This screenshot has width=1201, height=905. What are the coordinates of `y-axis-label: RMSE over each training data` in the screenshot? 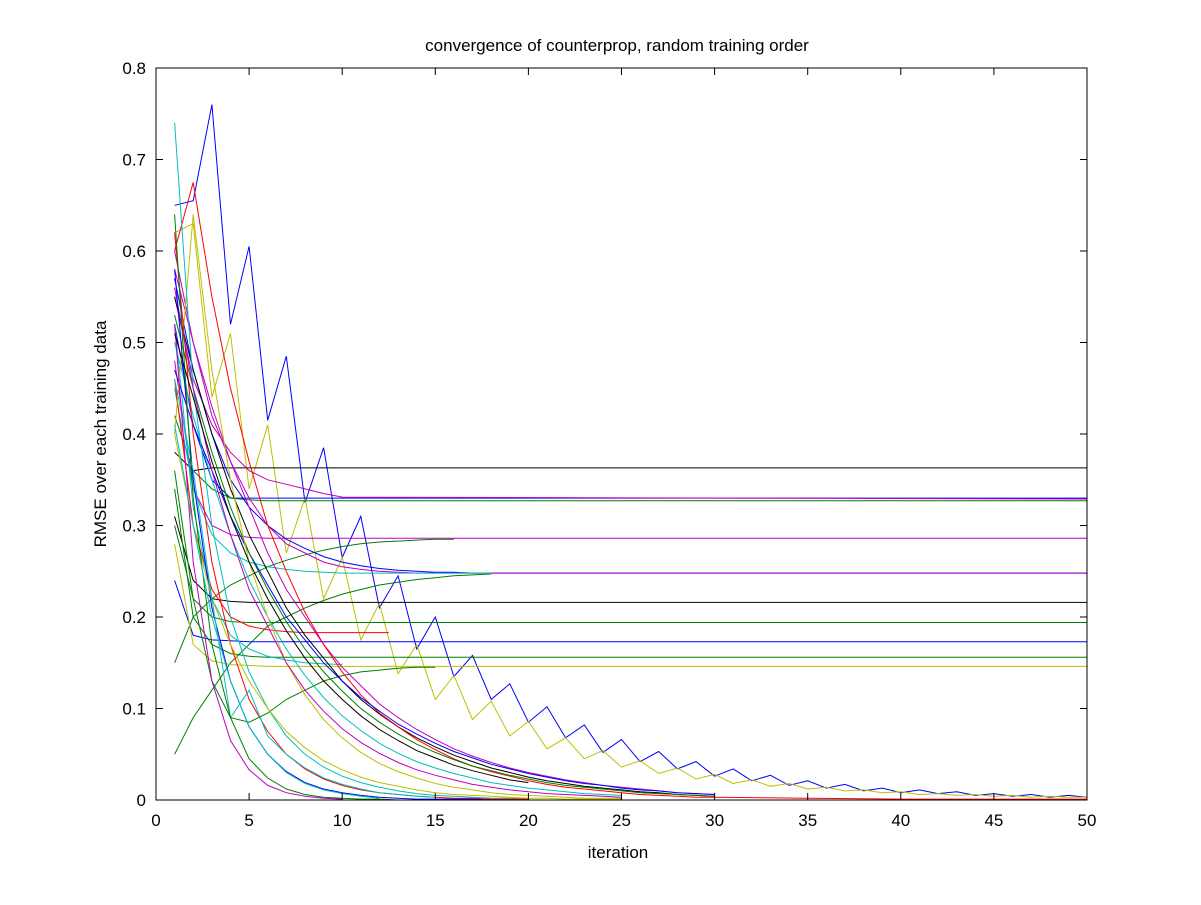 It's located at (100, 433).